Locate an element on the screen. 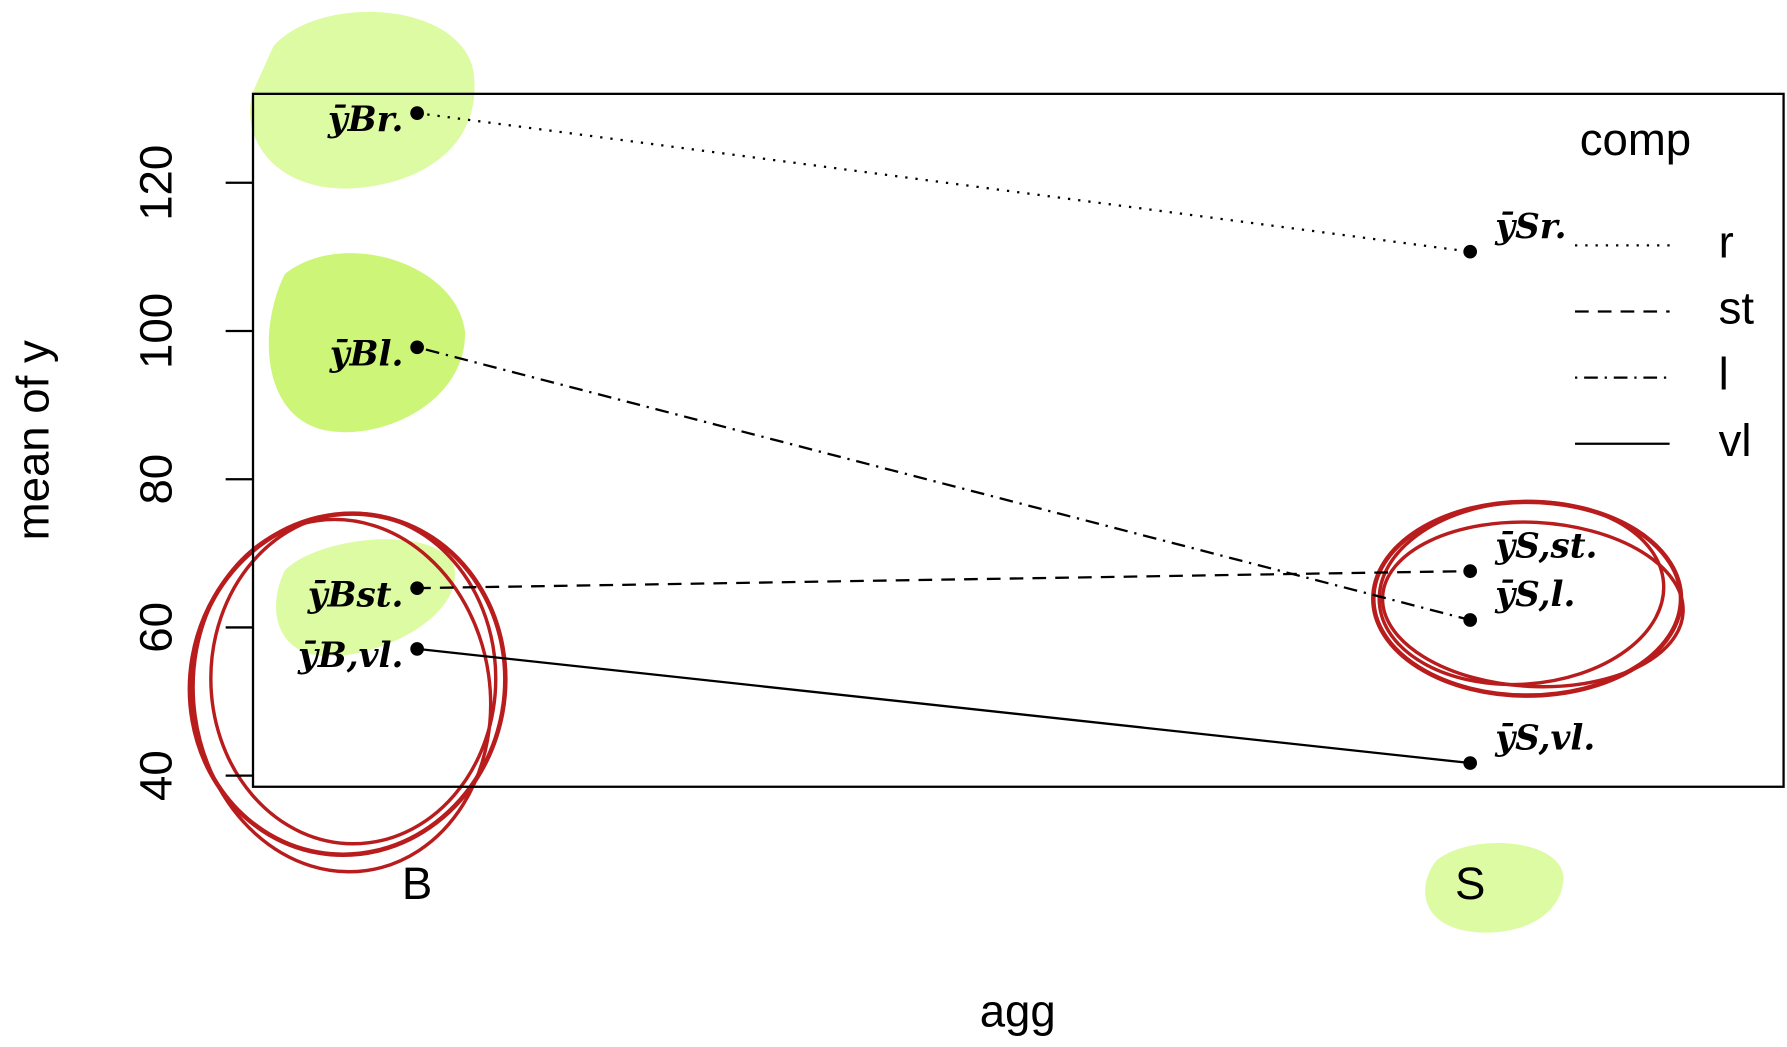  point-annotation: ȳBr. is located at coordinates (365, 120).